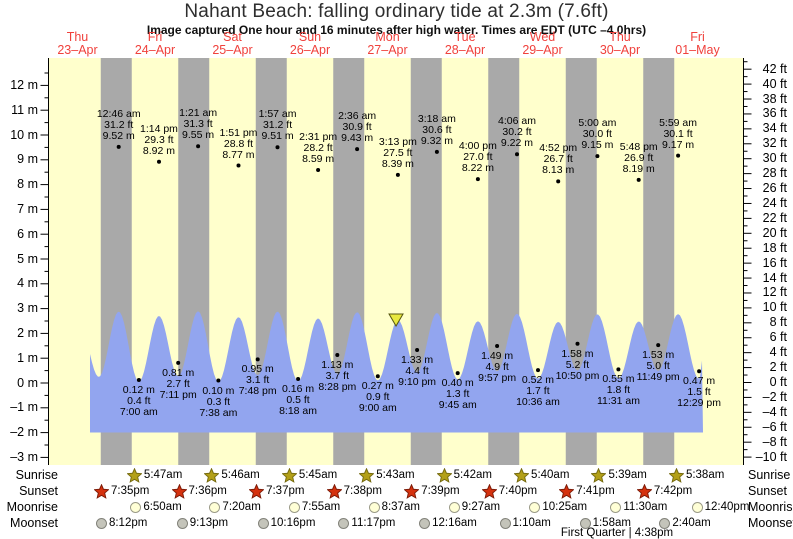 This screenshot has height=539, width=793. Describe the element at coordinates (774, 83) in the screenshot. I see `right-axis-tick-label: 40 ft` at that location.